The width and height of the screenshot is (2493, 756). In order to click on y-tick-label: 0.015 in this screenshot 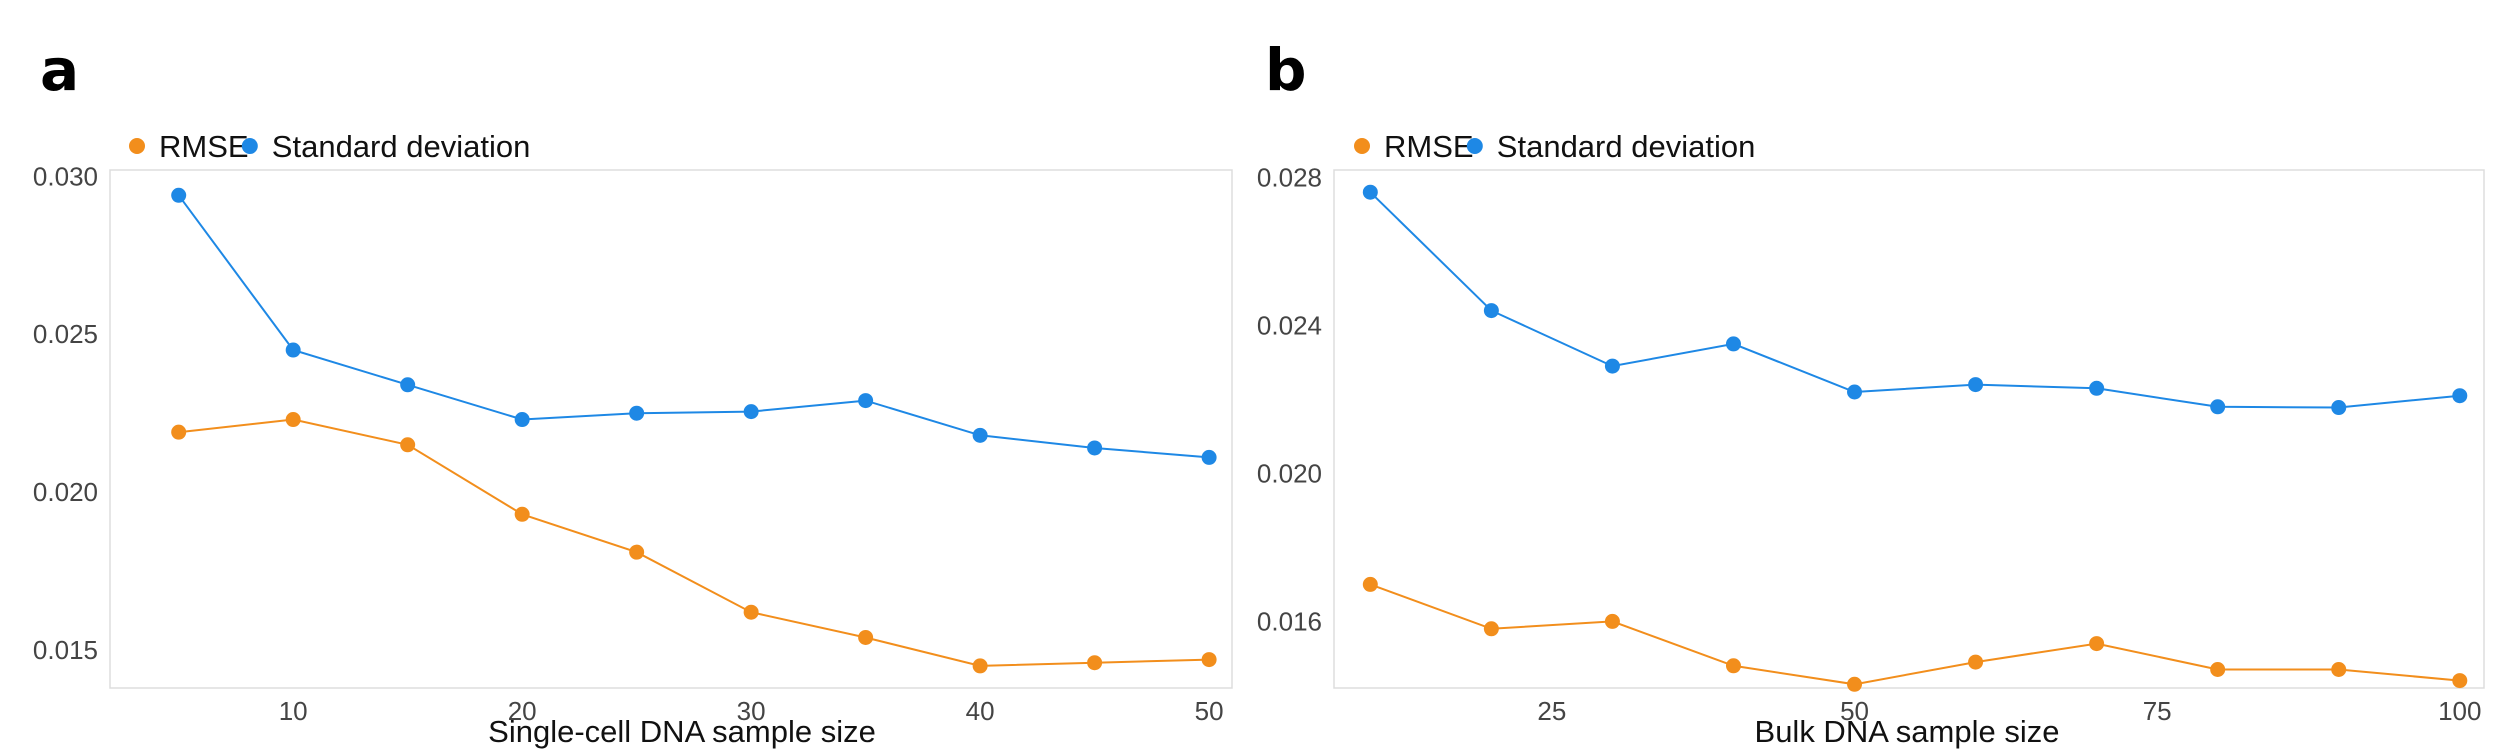, I will do `click(65, 650)`.